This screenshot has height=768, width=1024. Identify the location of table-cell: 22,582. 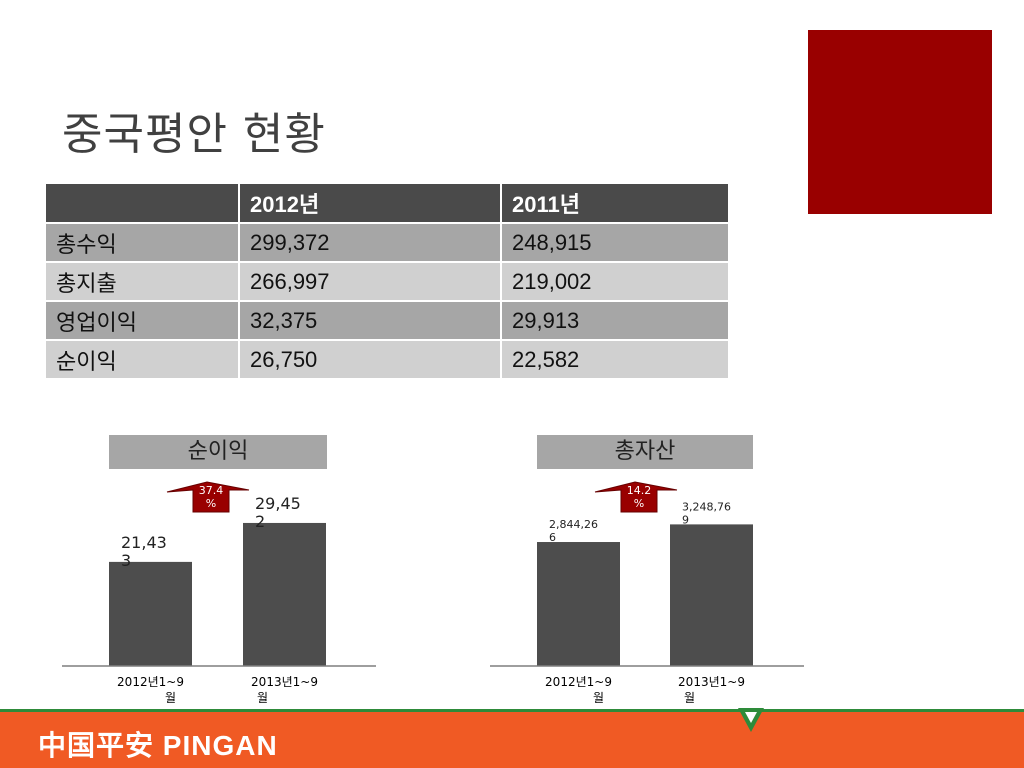
(615, 359).